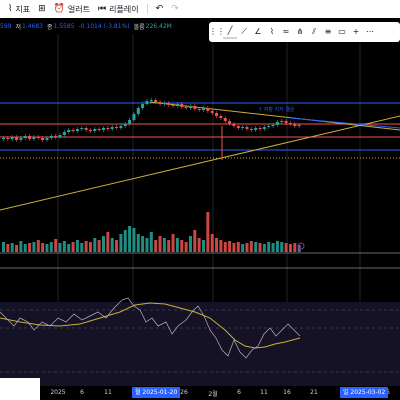  What do you see at coordinates (314, 31) in the screenshot?
I see `channel-icon: ⫽` at bounding box center [314, 31].